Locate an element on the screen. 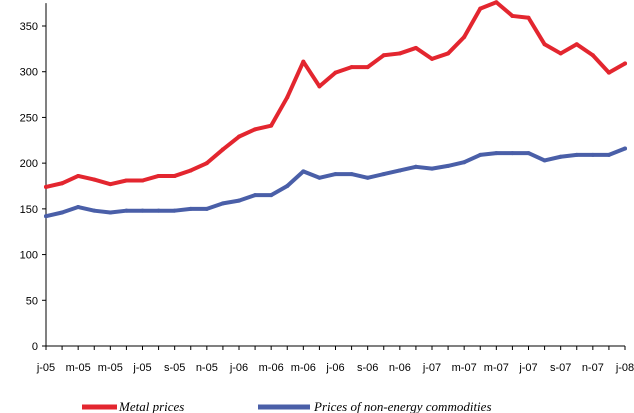  y-tick-label: 50 is located at coordinates (32, 301).